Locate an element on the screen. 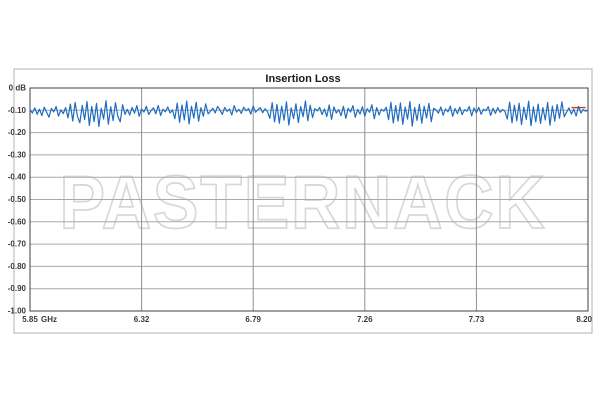  y-tick-label: -0.90 is located at coordinates (17, 288).